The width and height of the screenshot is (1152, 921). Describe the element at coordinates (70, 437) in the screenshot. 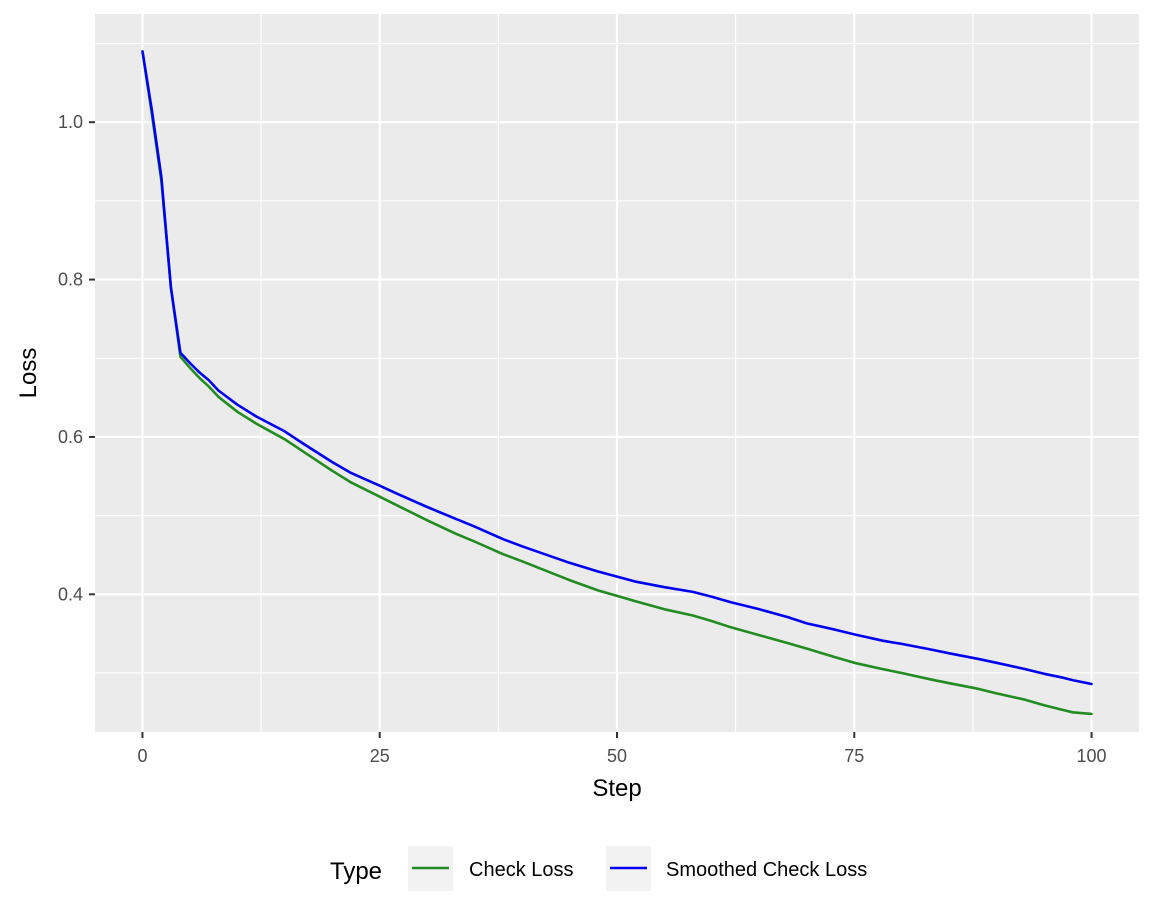

I see `y-tick-label: 0.6` at that location.